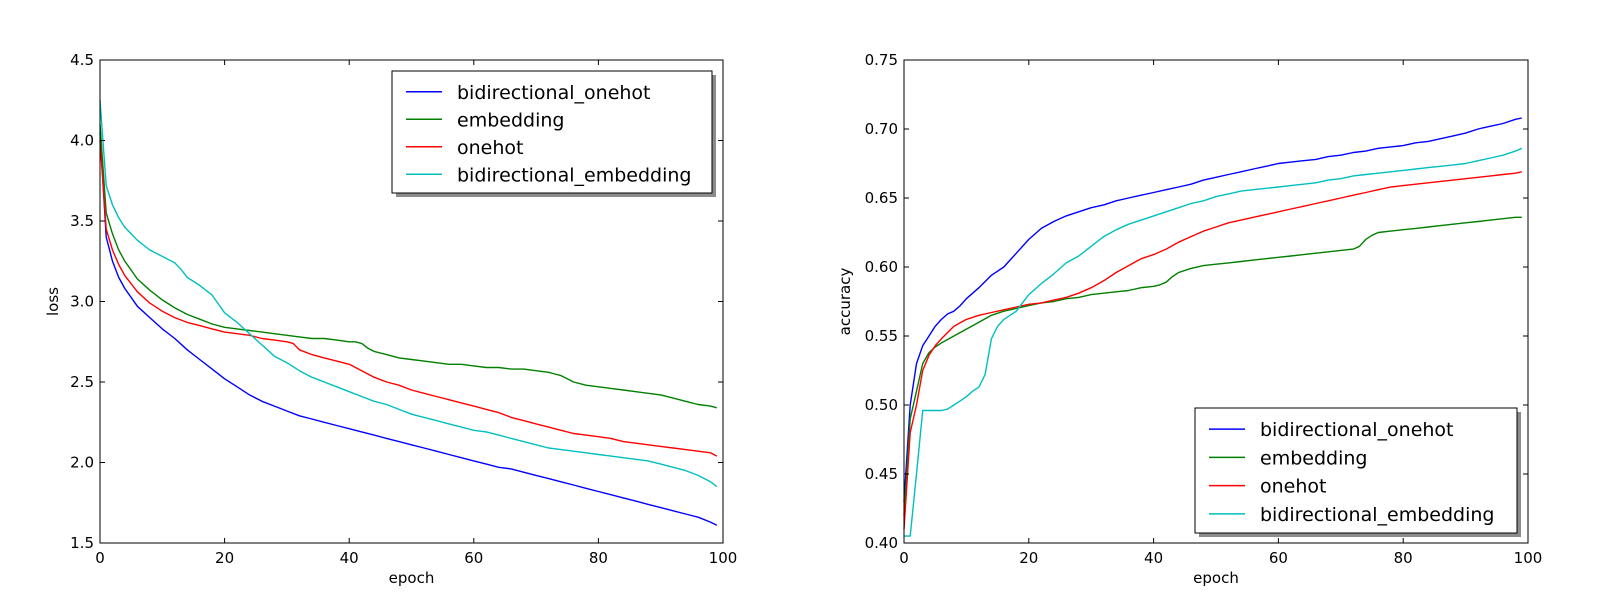 The image size is (1600, 600). I want to click on y-tick-label: 0.70, so click(881, 129).